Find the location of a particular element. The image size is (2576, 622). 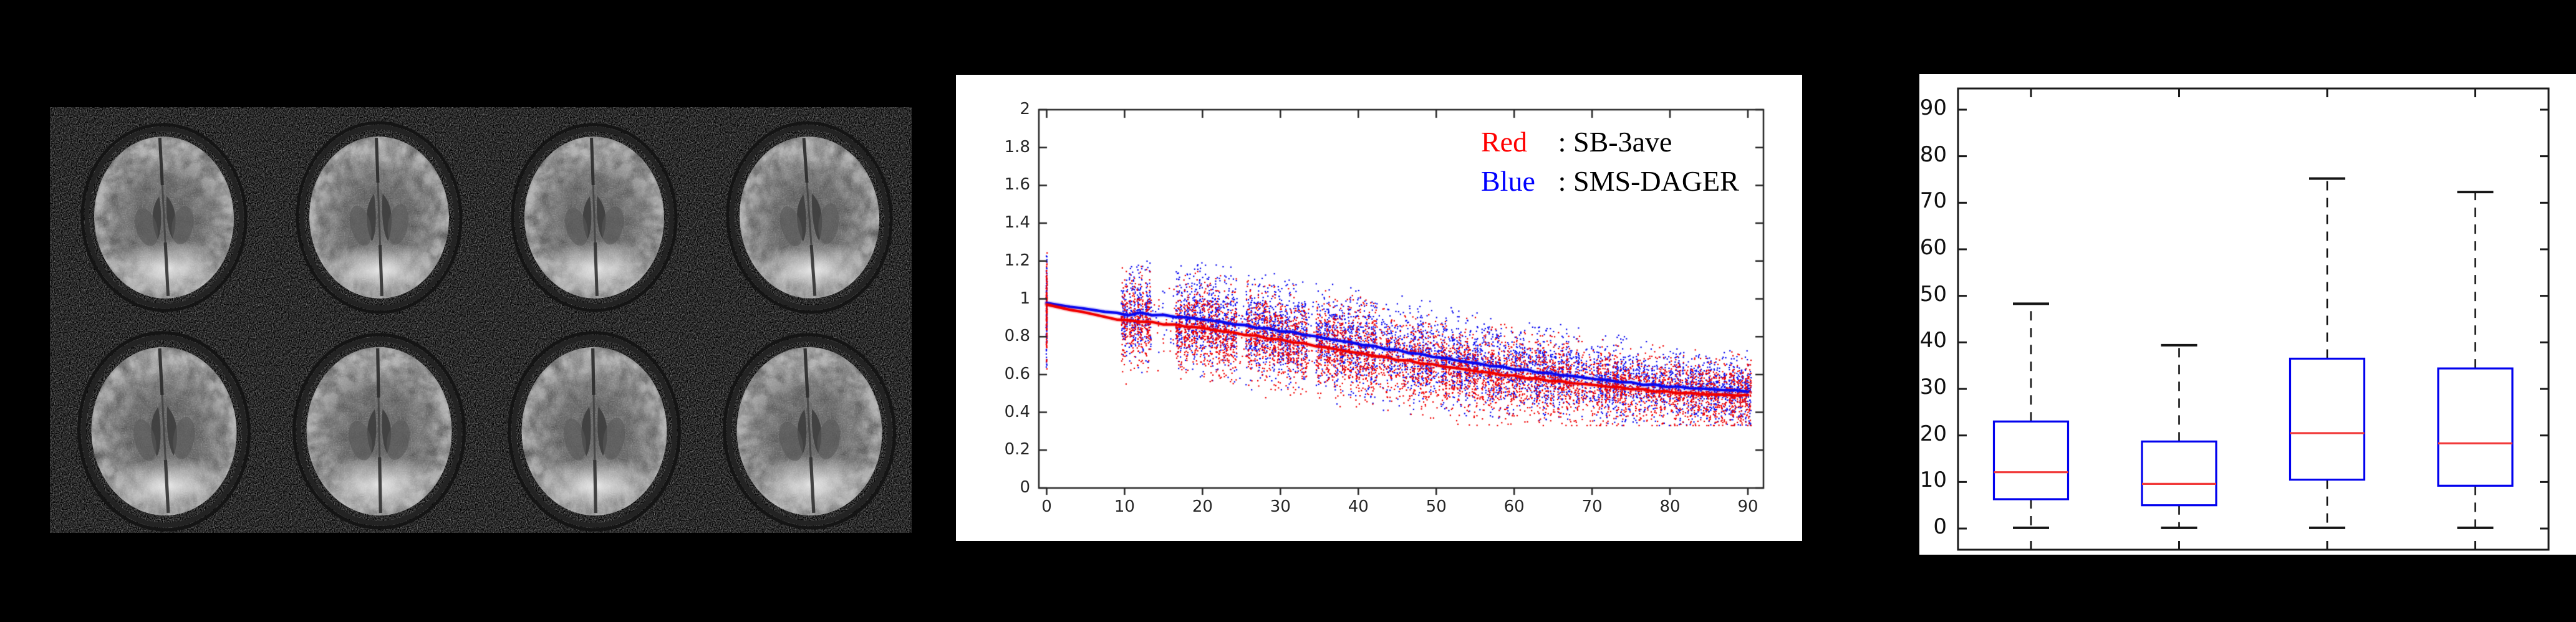

box-y-tick-label-20: 20 is located at coordinates (1933, 433).